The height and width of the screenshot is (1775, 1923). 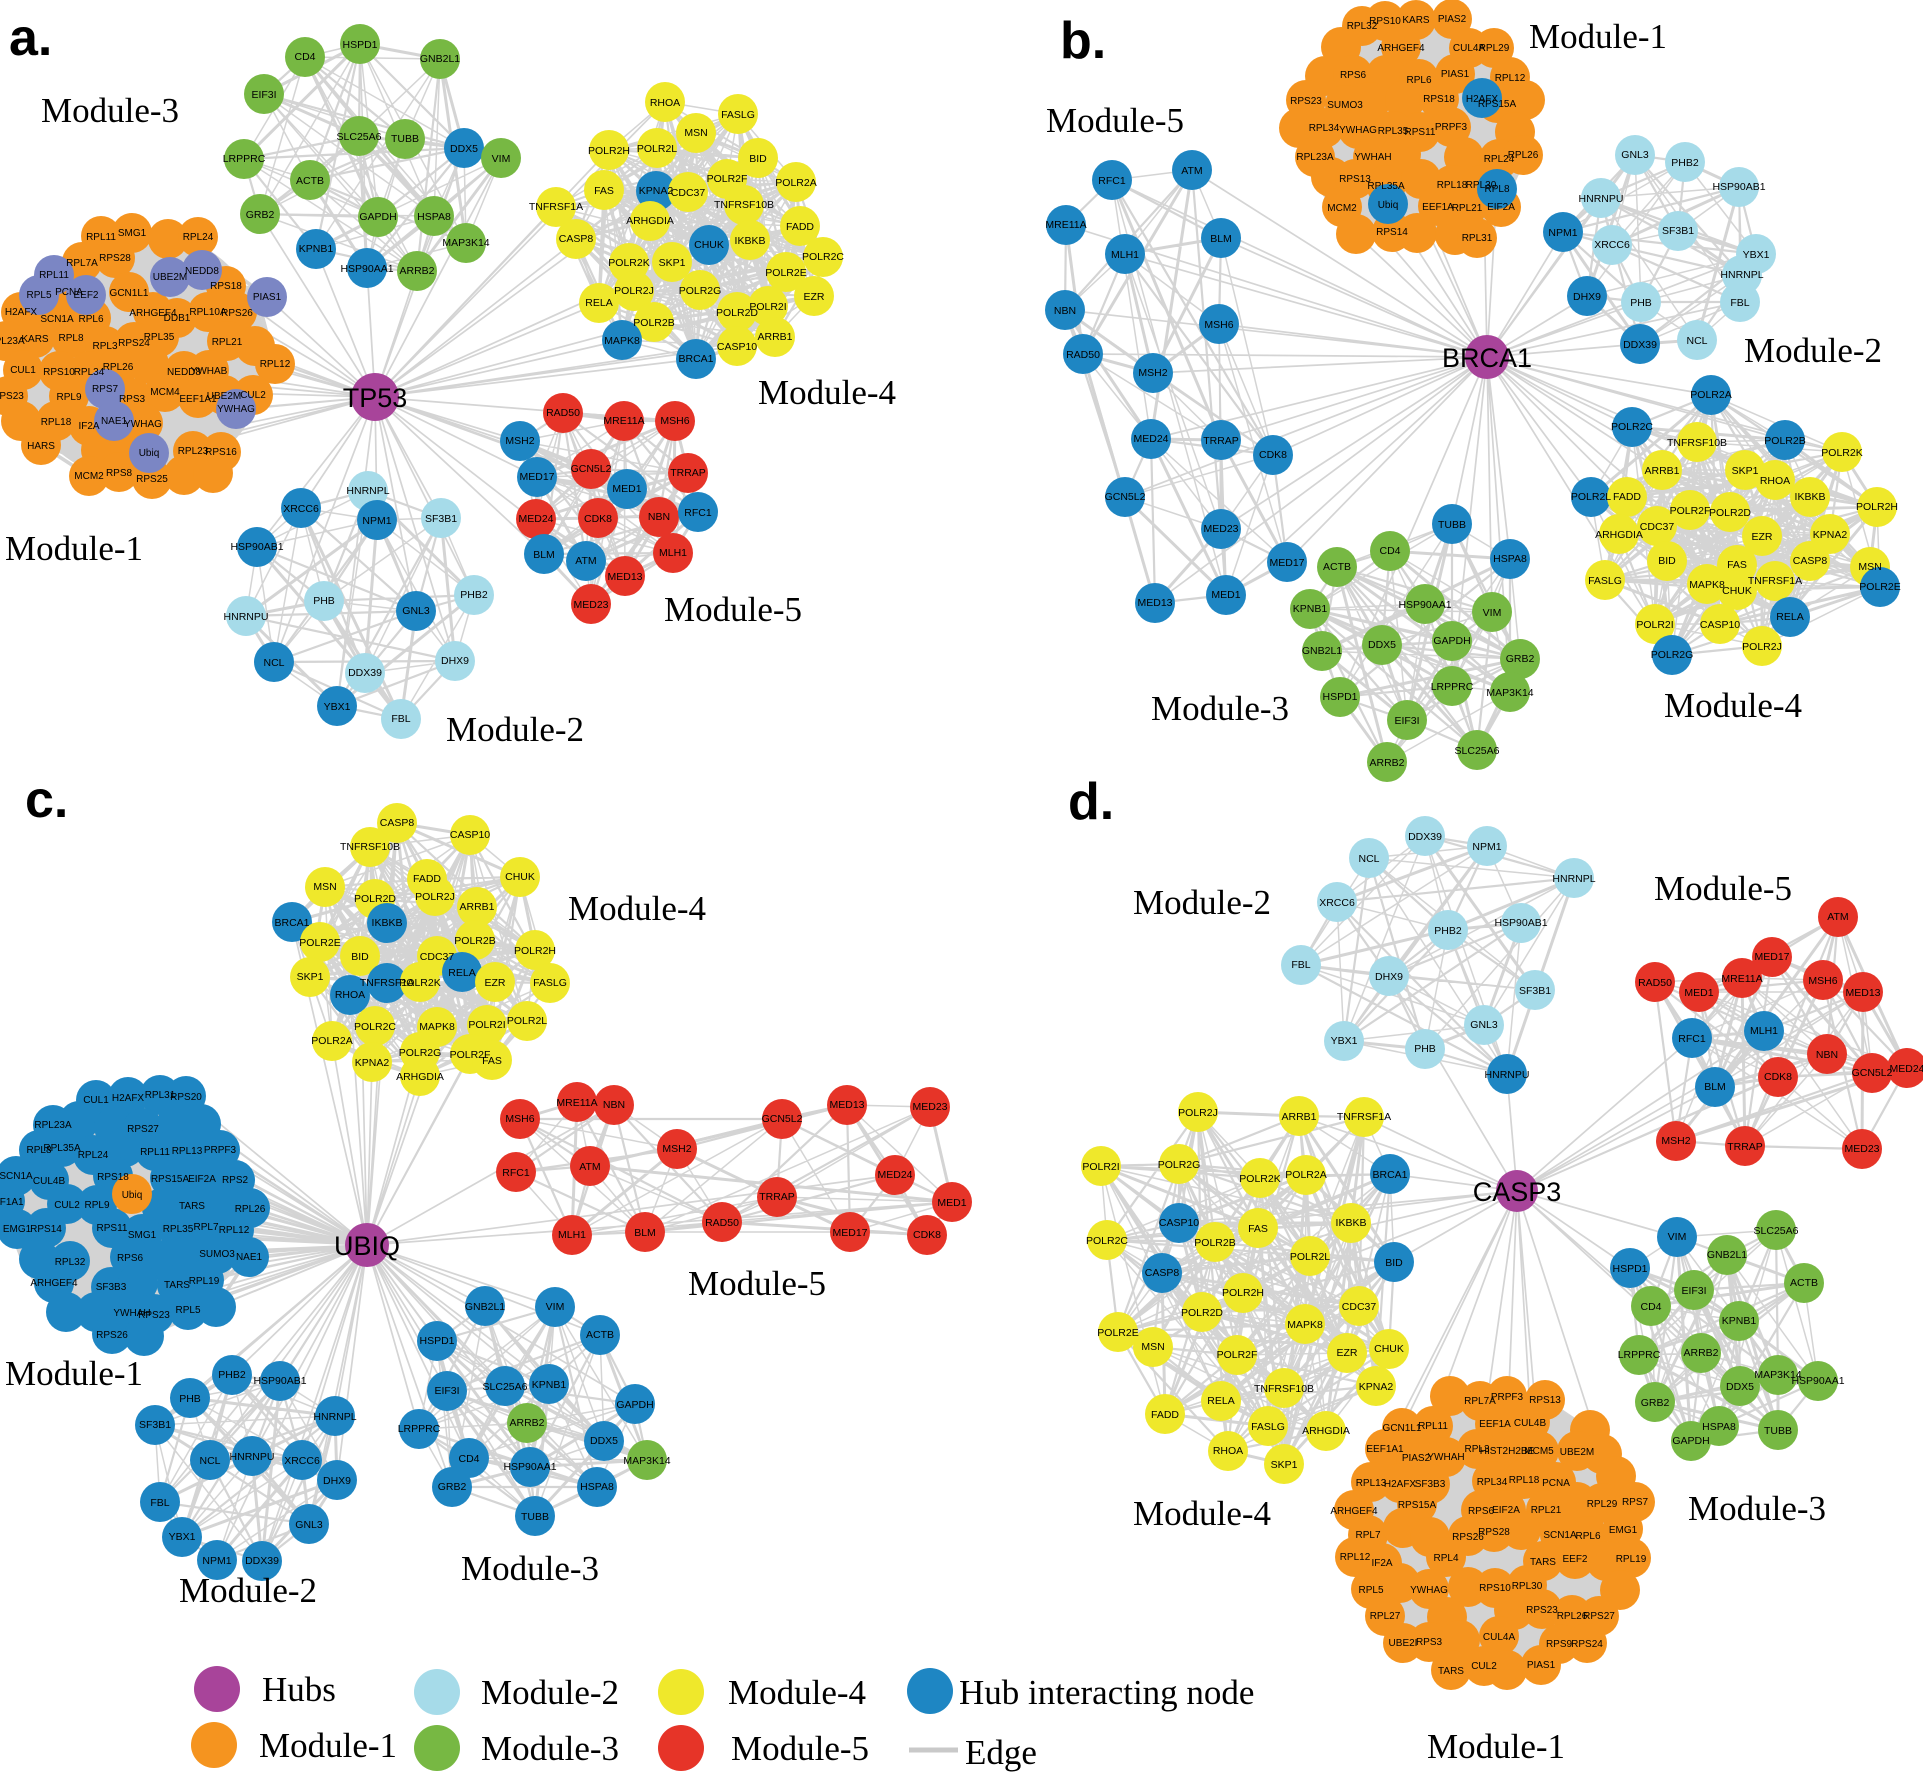 What do you see at coordinates (516, 1173) in the screenshot?
I see `svg-text: RFC1` at bounding box center [516, 1173].